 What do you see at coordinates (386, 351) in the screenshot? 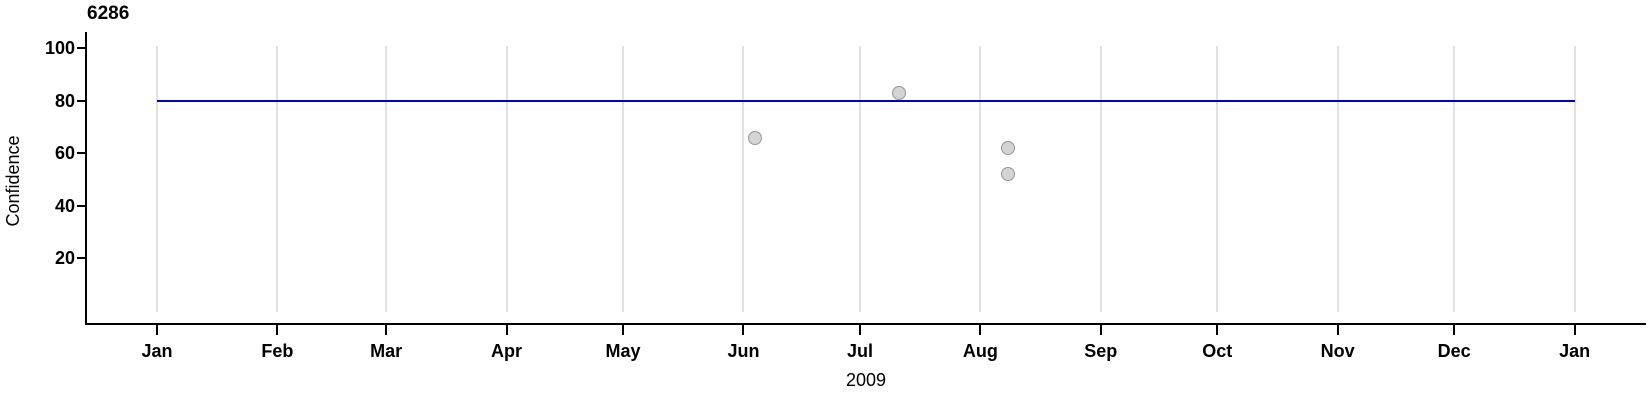
I see `x-axis-tick-label: Mar` at bounding box center [386, 351].